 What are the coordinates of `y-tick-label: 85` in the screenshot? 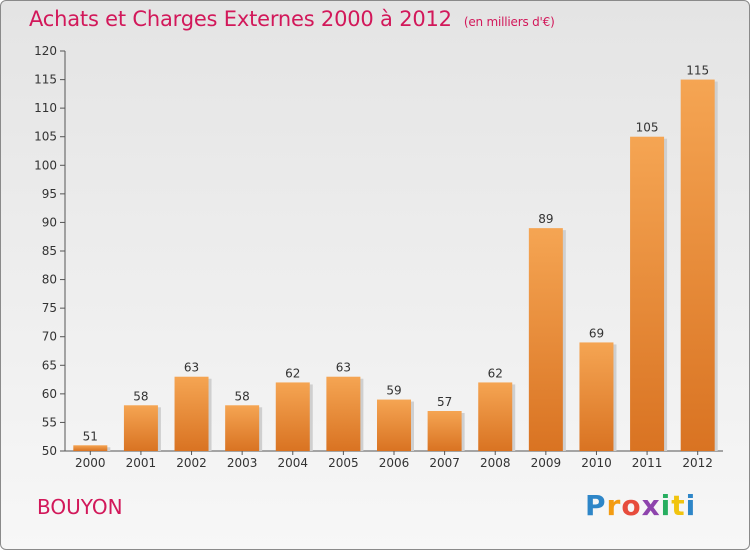 It's located at (49, 251).